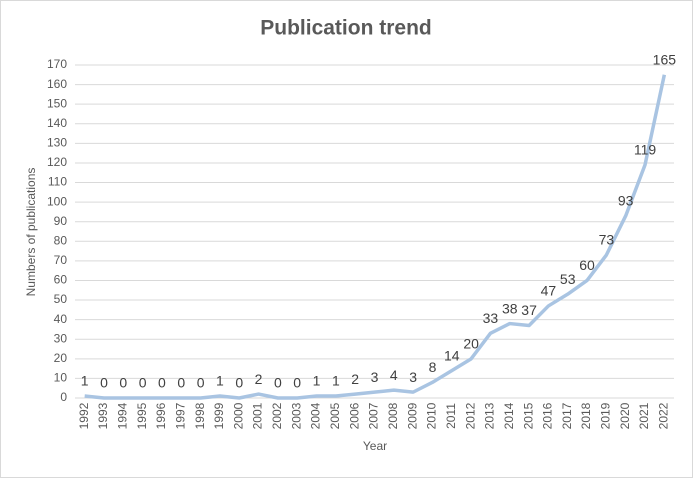 This screenshot has width=693, height=478. What do you see at coordinates (57, 84) in the screenshot?
I see `y-tick-label: 160` at bounding box center [57, 84].